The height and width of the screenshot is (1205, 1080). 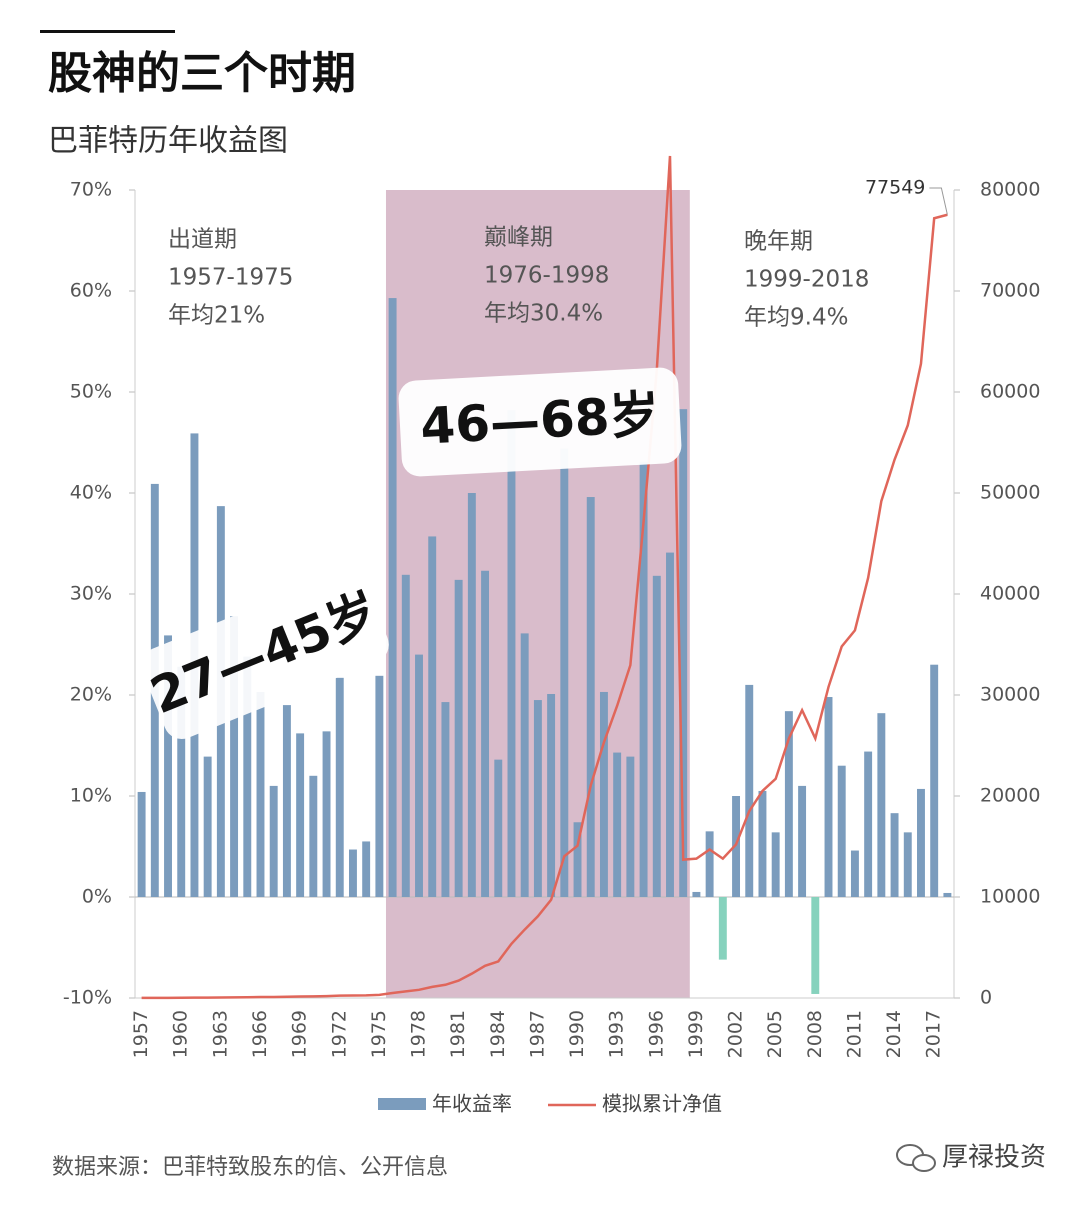 What do you see at coordinates (300, 1034) in the screenshot?
I see `x-tick-label: 1969` at bounding box center [300, 1034].